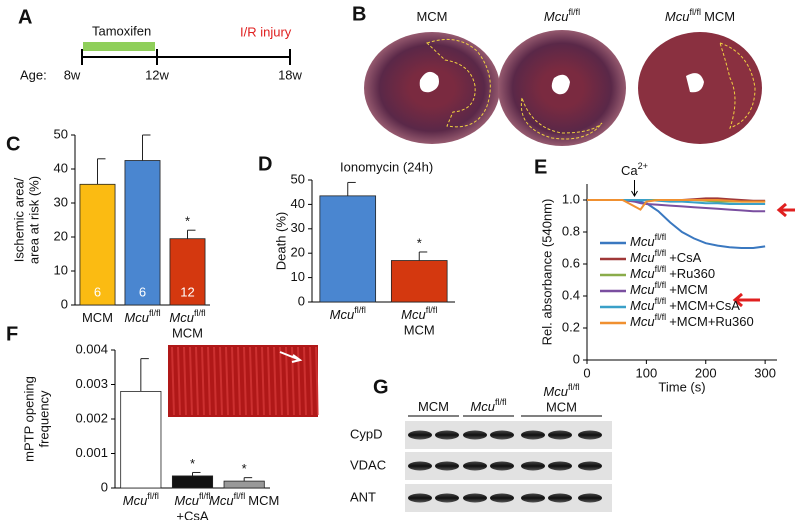 This screenshot has width=800, height=520. What do you see at coordinates (432, 88) in the screenshot?
I see `heart-image` at bounding box center [432, 88].